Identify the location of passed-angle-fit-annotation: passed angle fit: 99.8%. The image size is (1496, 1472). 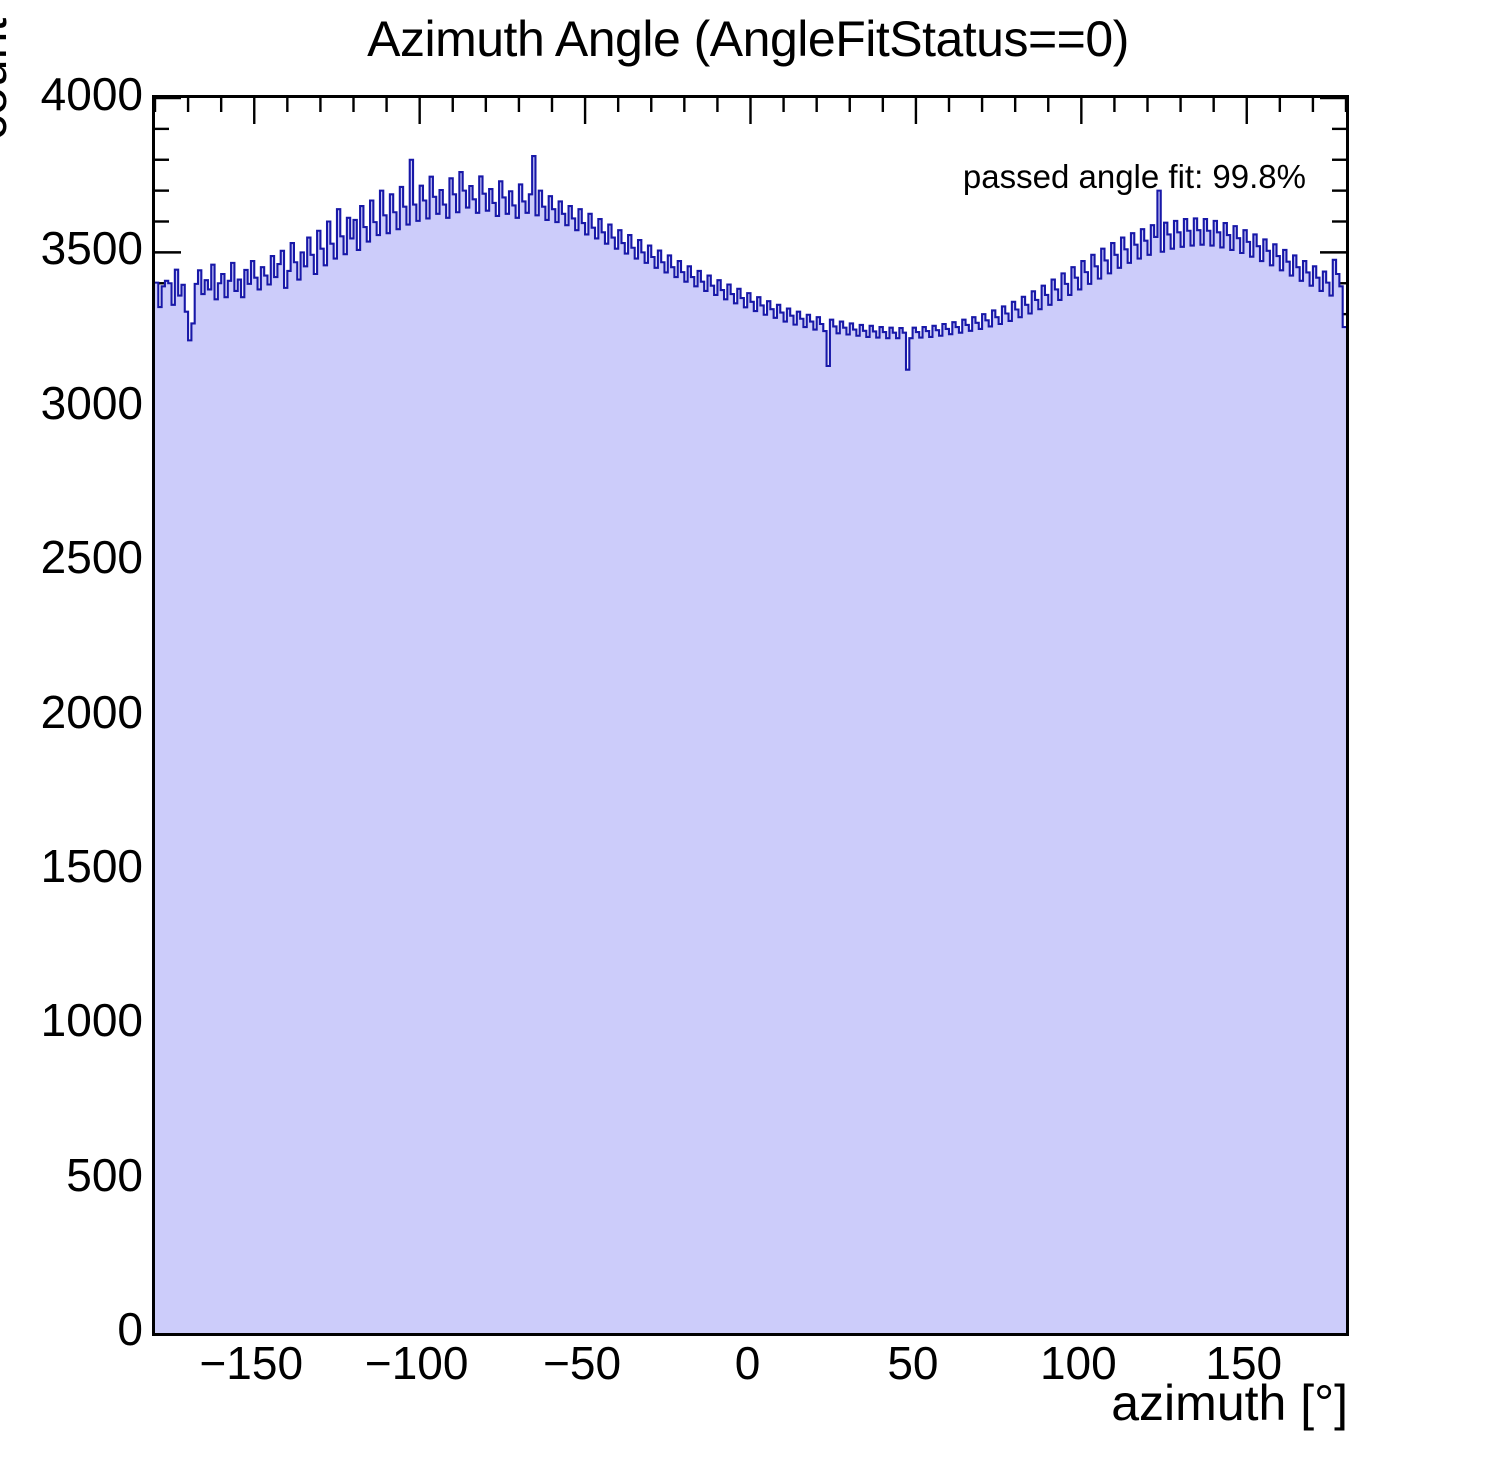
(1134, 176).